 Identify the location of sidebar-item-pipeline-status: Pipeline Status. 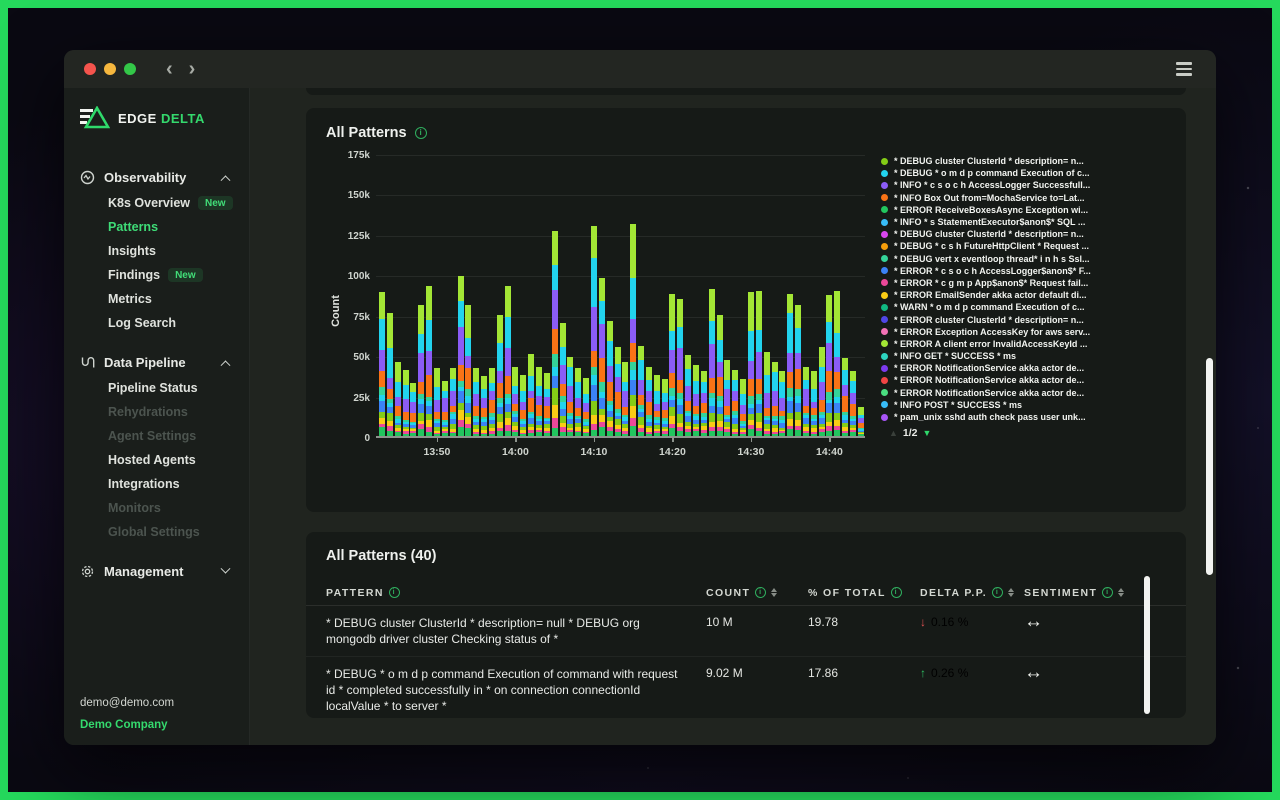
(156, 388).